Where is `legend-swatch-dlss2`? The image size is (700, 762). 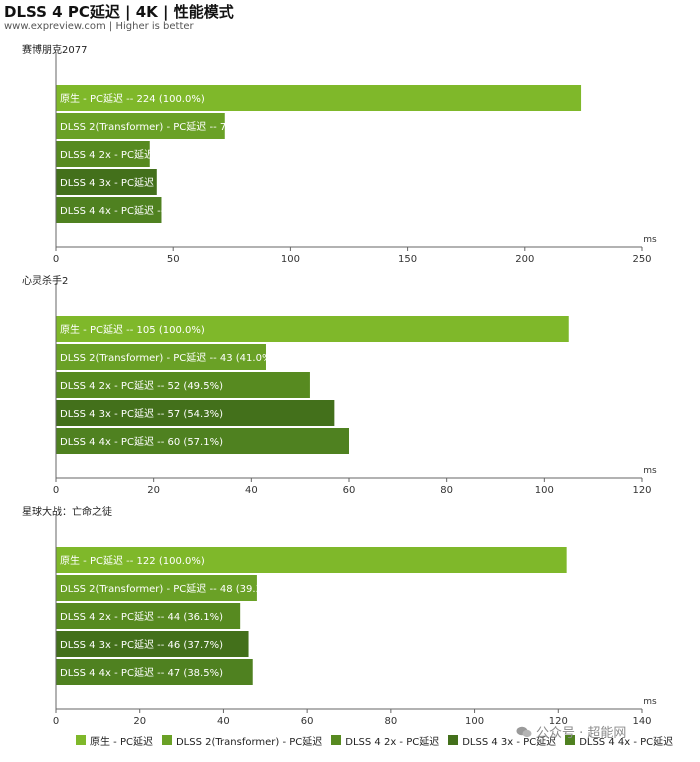
legend-swatch-dlss2 is located at coordinates (166, 740).